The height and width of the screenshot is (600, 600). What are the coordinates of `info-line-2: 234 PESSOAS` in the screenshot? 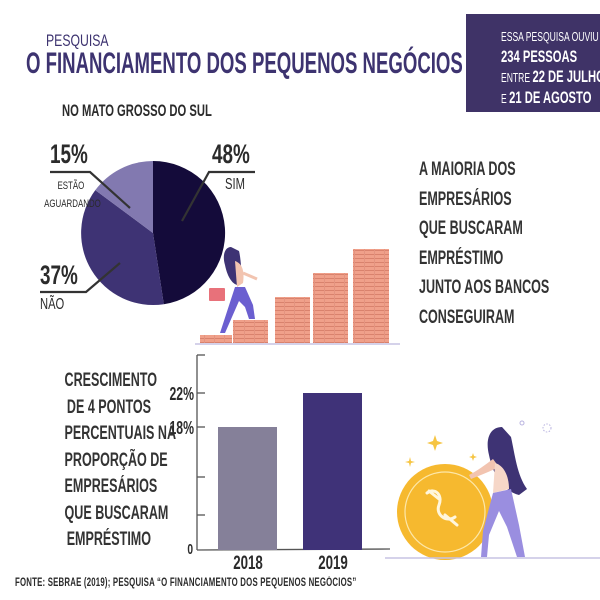 It's located at (539, 56).